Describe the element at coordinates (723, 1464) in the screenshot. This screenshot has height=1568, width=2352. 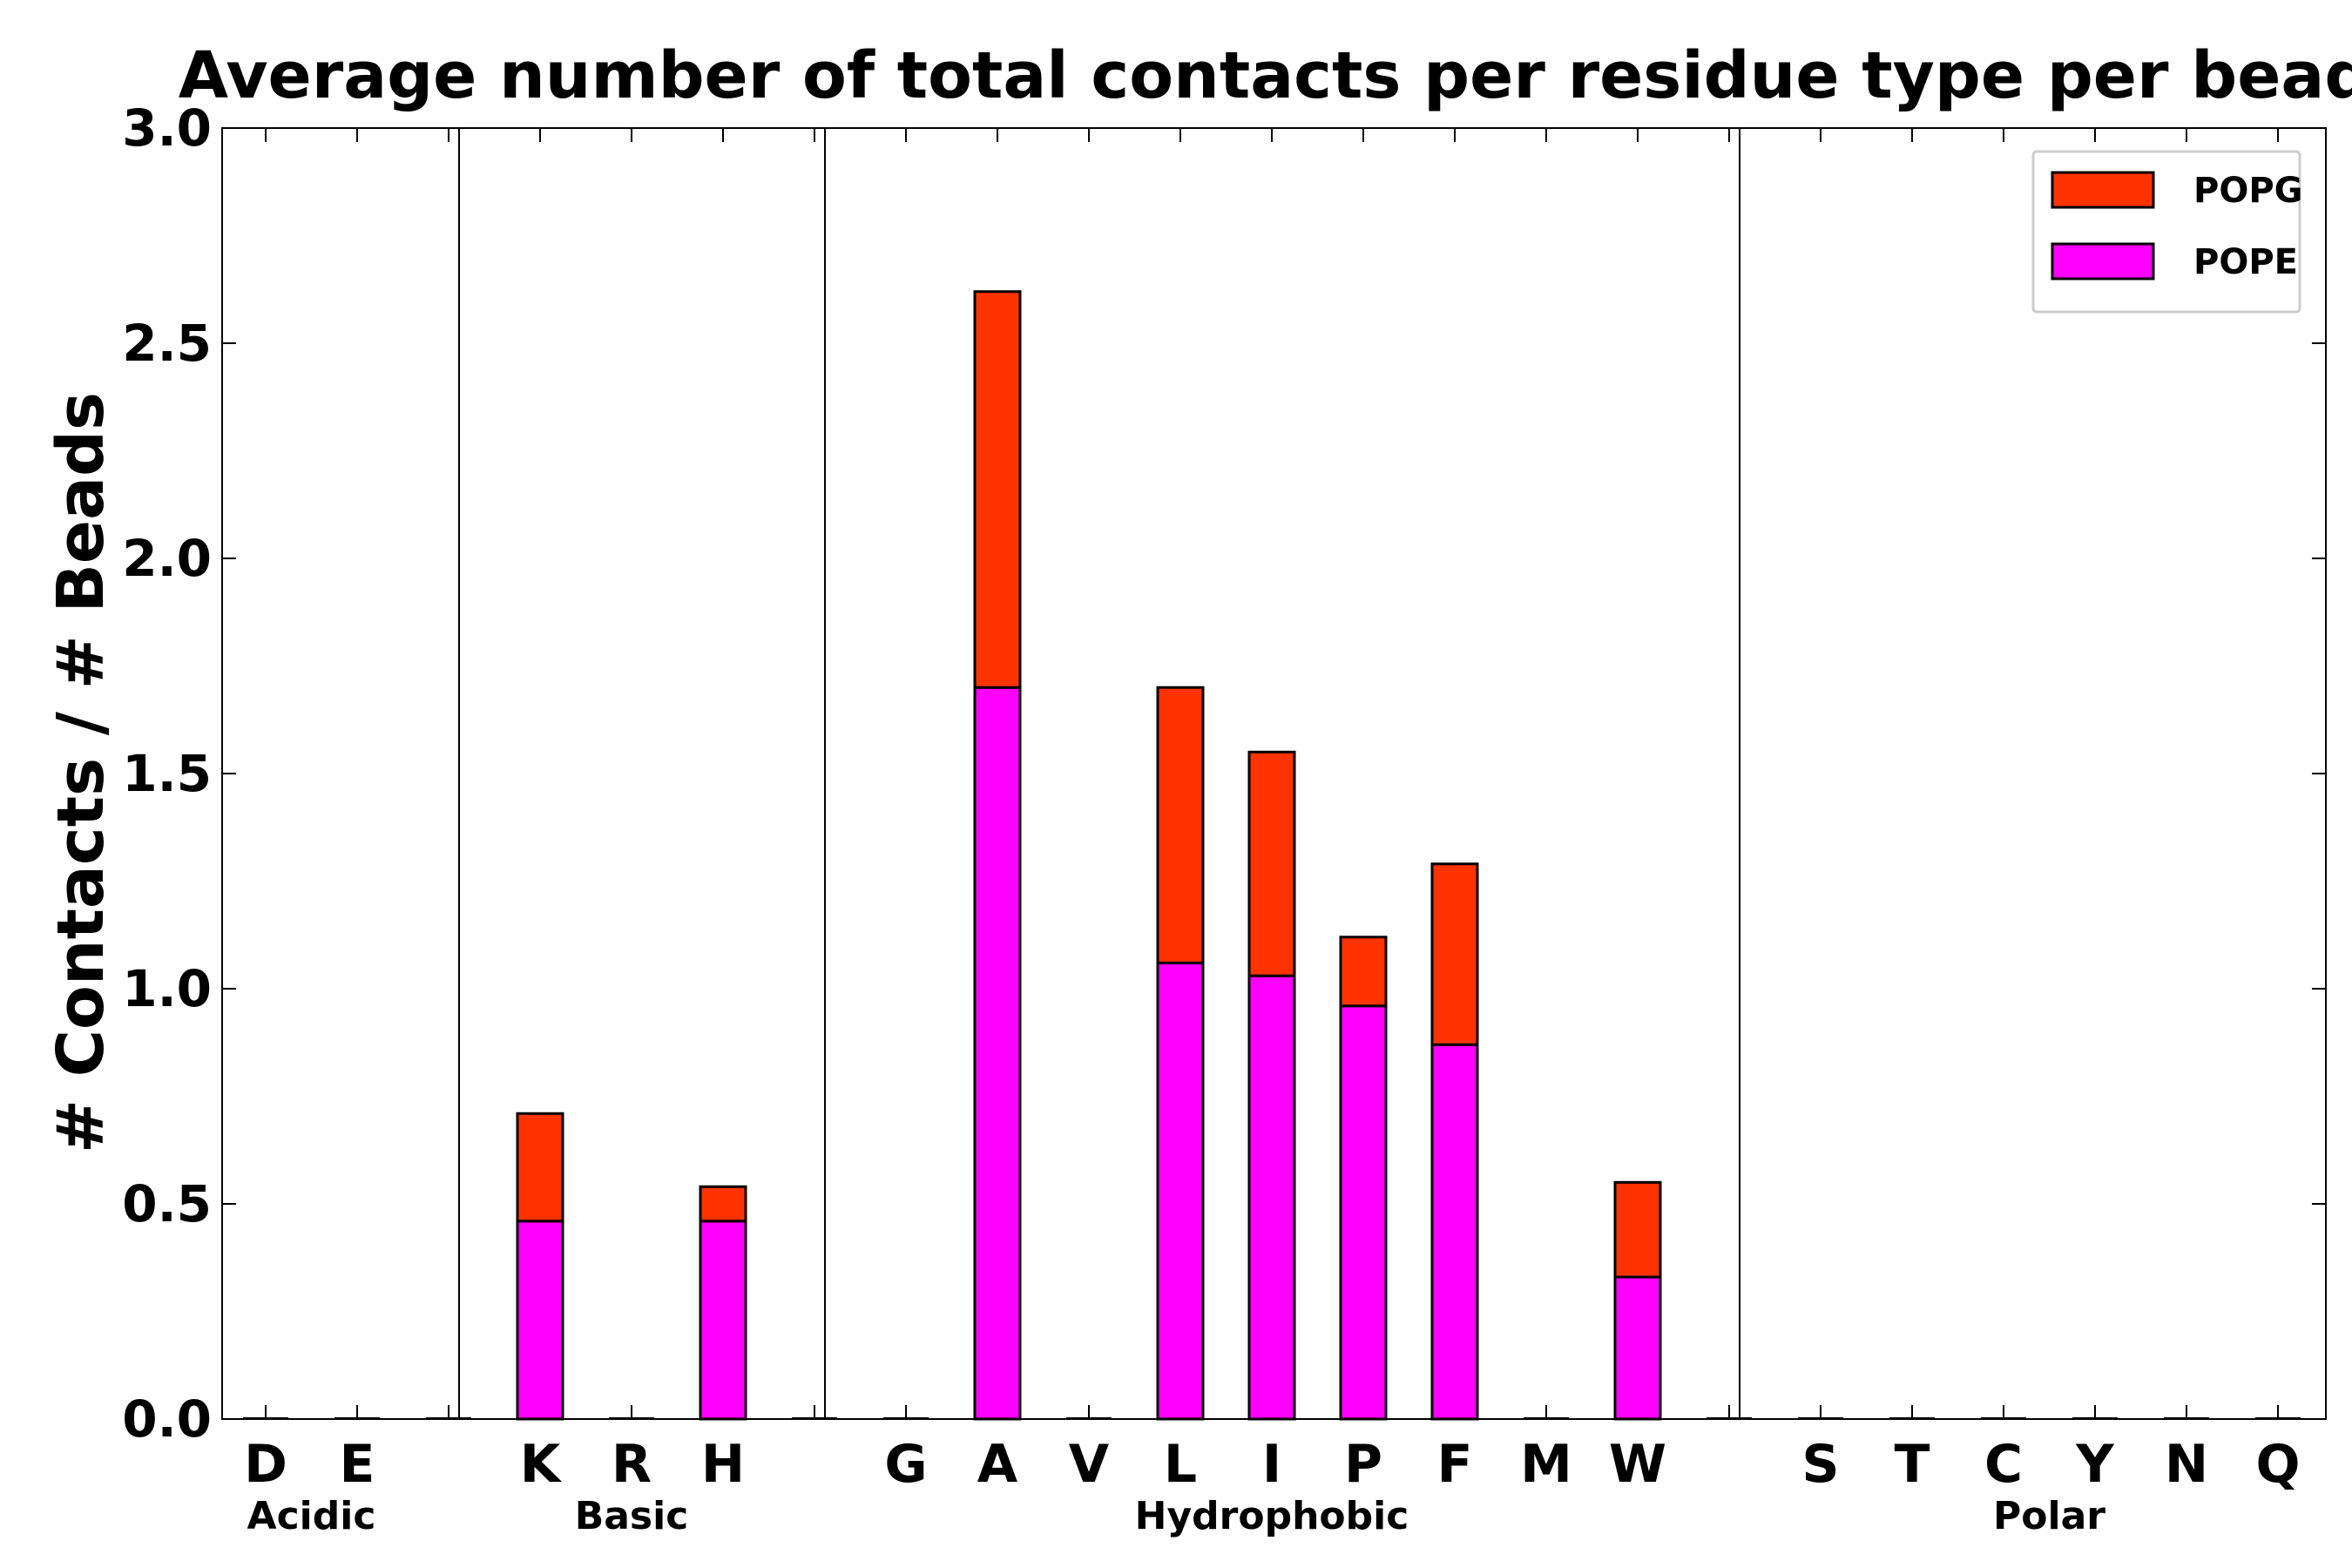
I see `x-category-label: H` at that location.